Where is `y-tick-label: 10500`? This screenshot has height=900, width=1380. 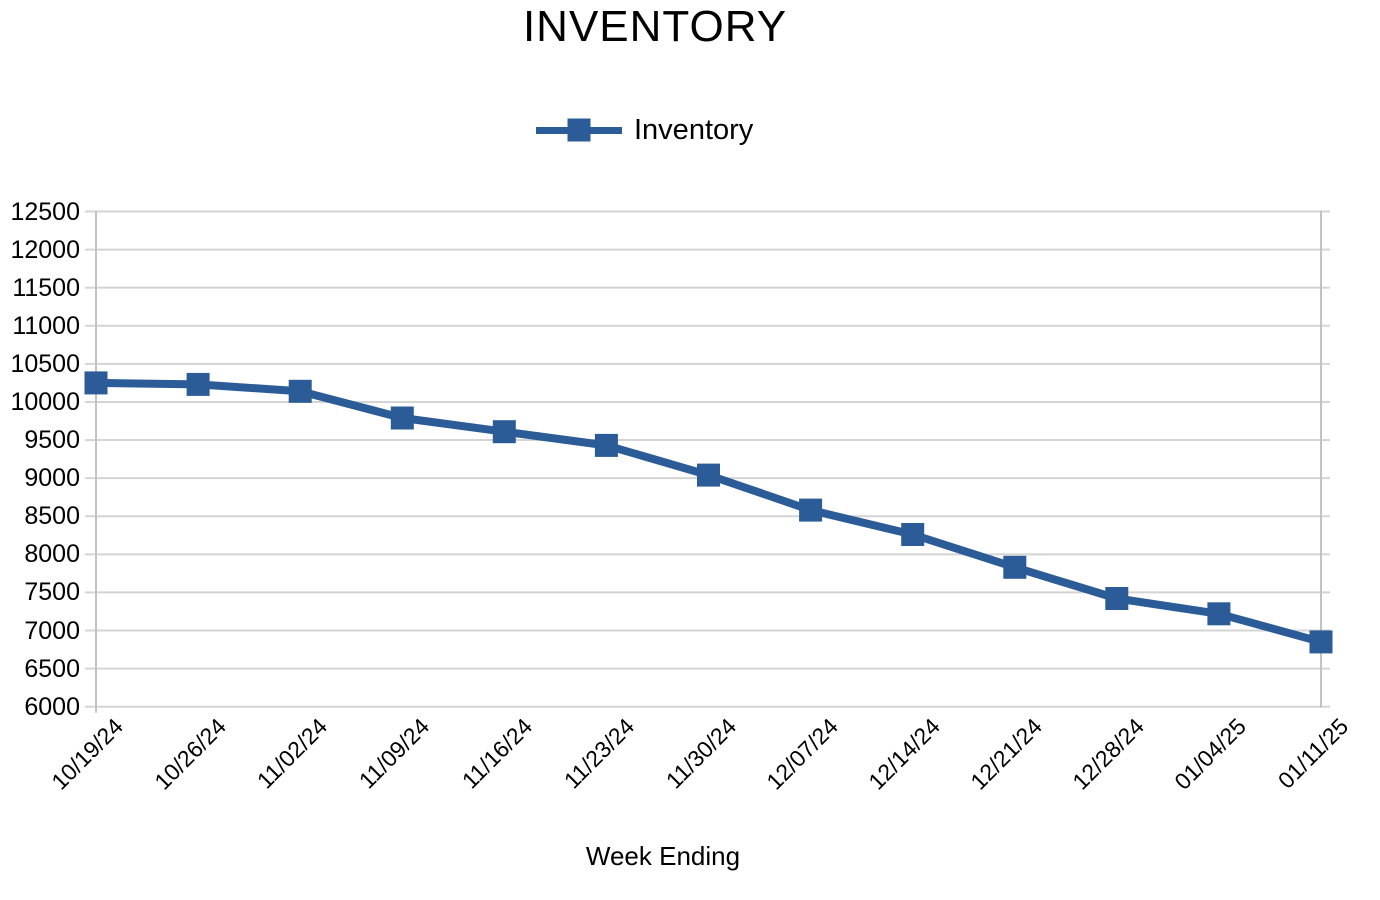 y-tick-label: 10500 is located at coordinates (45, 363).